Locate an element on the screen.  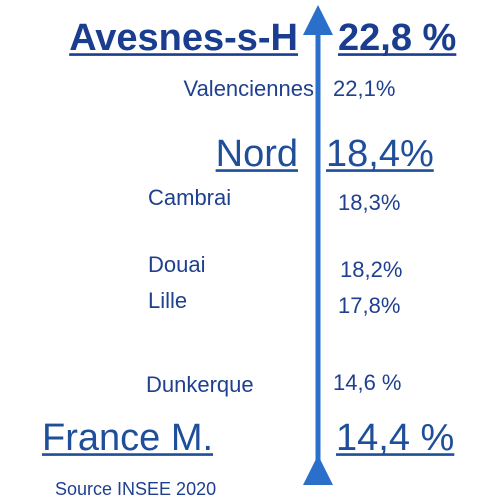
value: 18,2% is located at coordinates (371, 269).